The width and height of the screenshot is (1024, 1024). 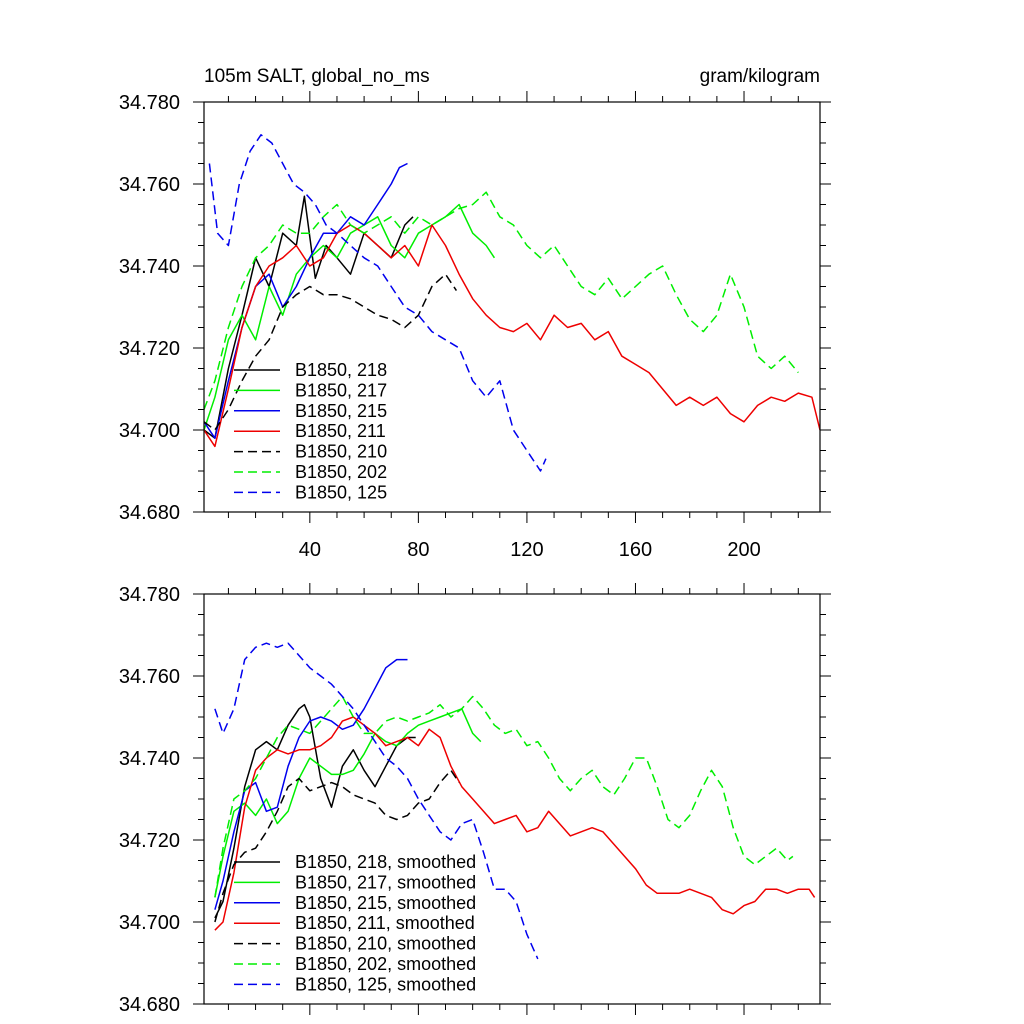 I want to click on x-tick-label: 80, so click(x=418, y=550).